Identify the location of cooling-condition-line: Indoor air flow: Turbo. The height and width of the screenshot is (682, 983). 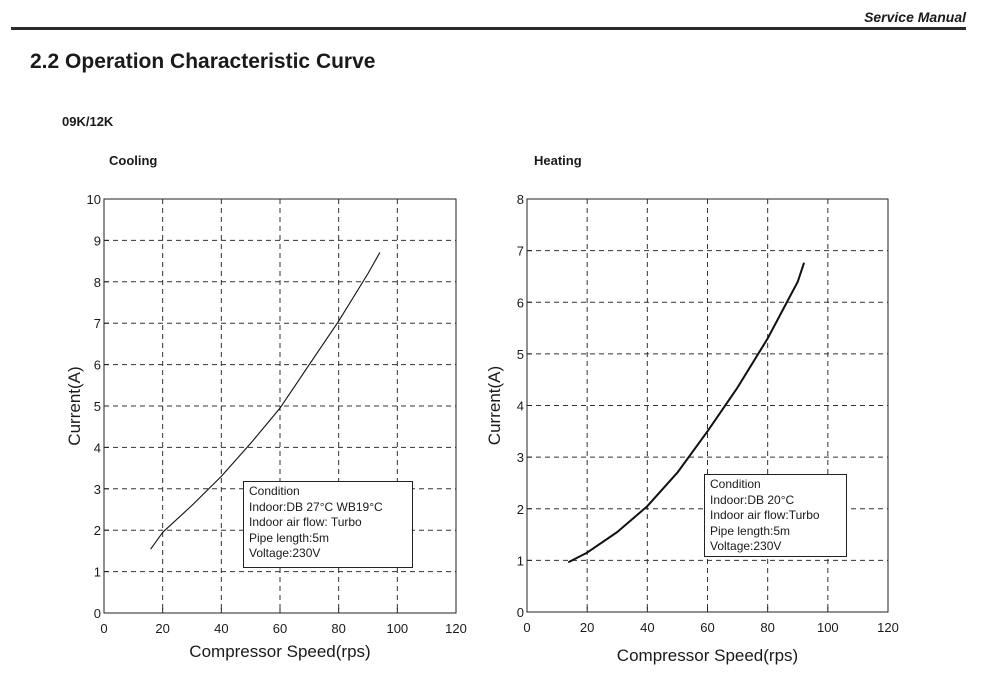
(305, 522).